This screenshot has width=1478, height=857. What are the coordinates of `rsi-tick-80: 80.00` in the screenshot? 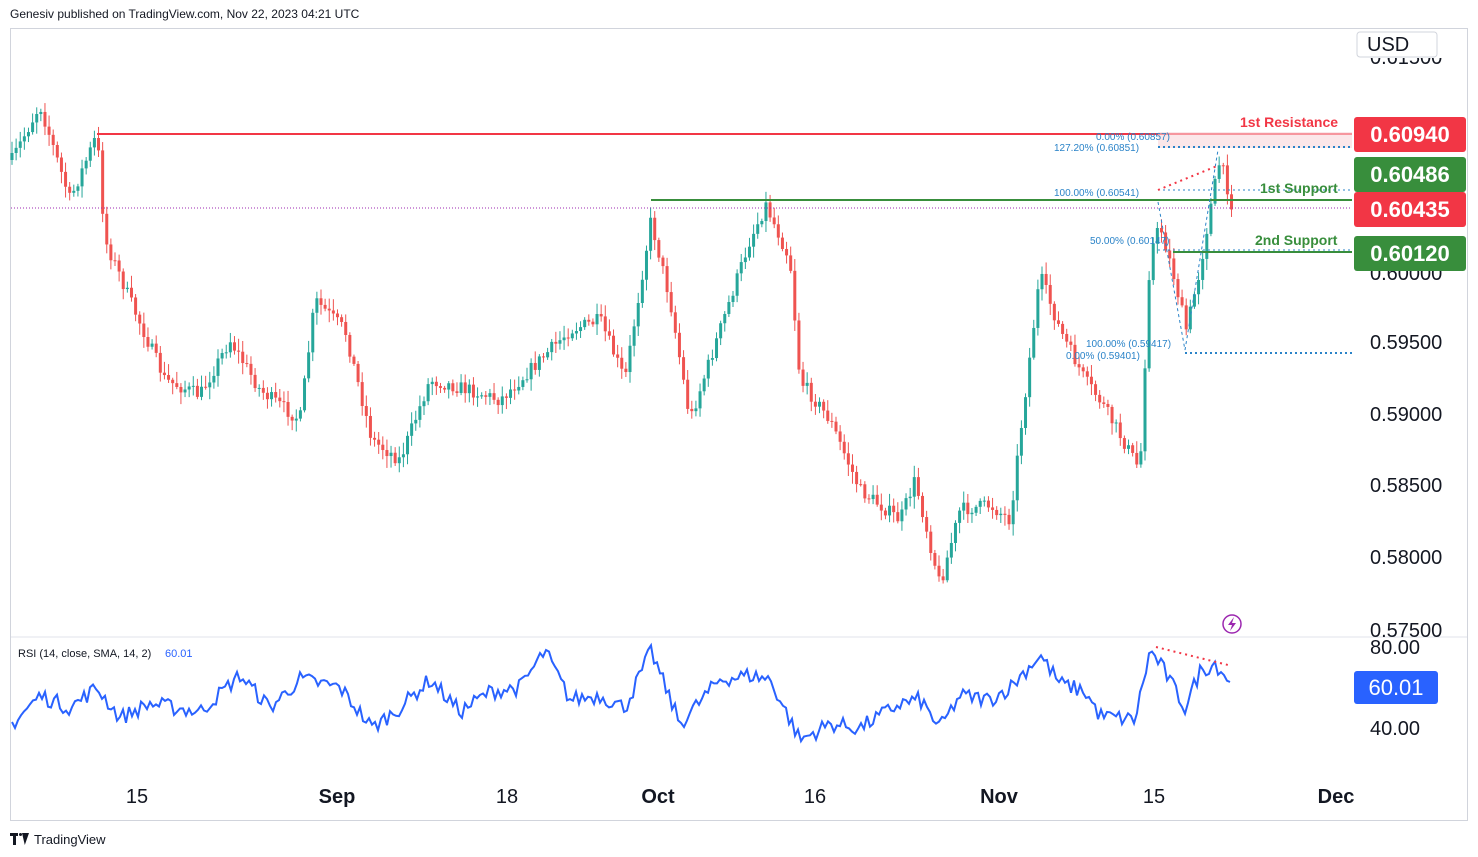 It's located at (1395, 648).